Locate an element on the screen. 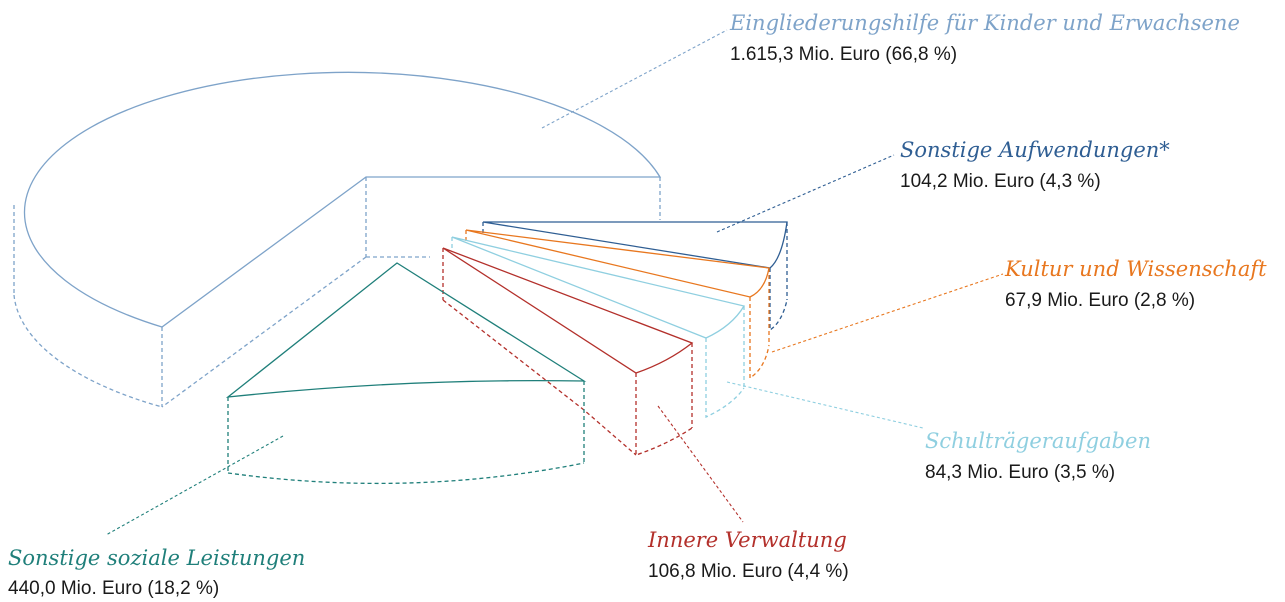 The width and height of the screenshot is (1285, 602). pie-slice-innere-verwaltung is located at coordinates (568, 351).